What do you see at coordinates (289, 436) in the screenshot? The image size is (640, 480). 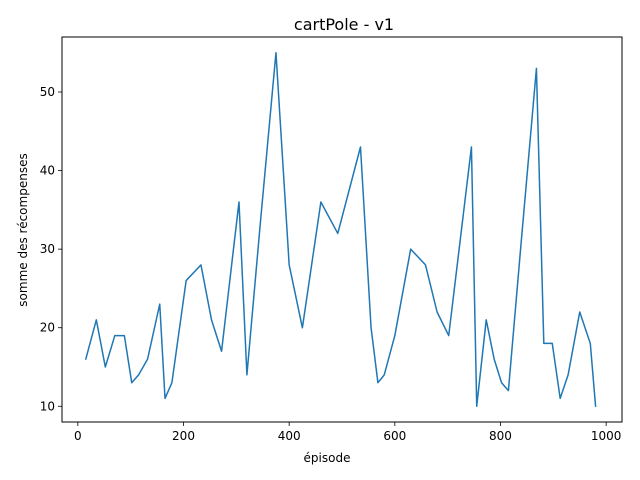 I see `x-tick-label: 400` at bounding box center [289, 436].